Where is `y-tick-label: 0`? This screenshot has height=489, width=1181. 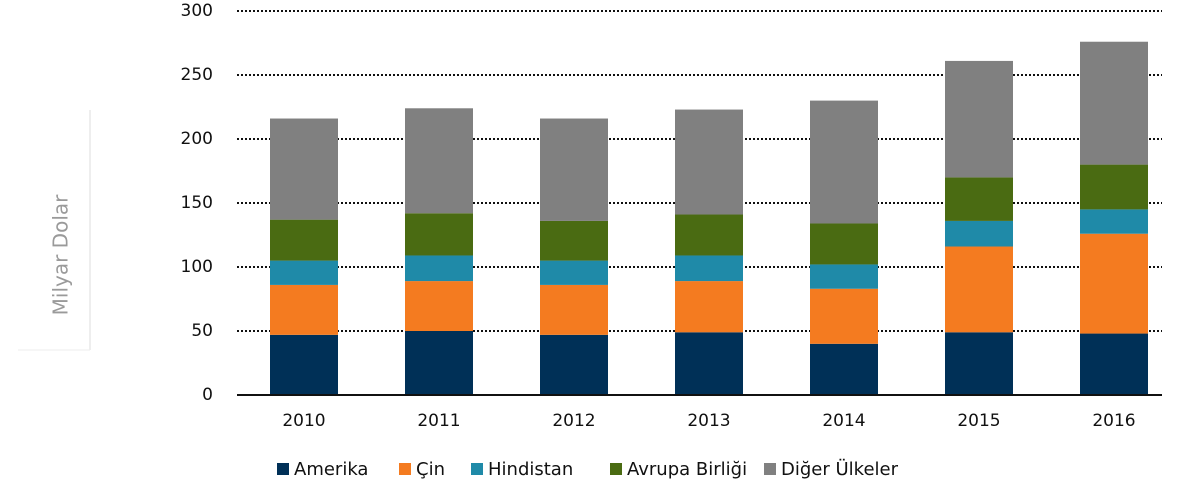
y-tick-label: 0 is located at coordinates (207, 395).